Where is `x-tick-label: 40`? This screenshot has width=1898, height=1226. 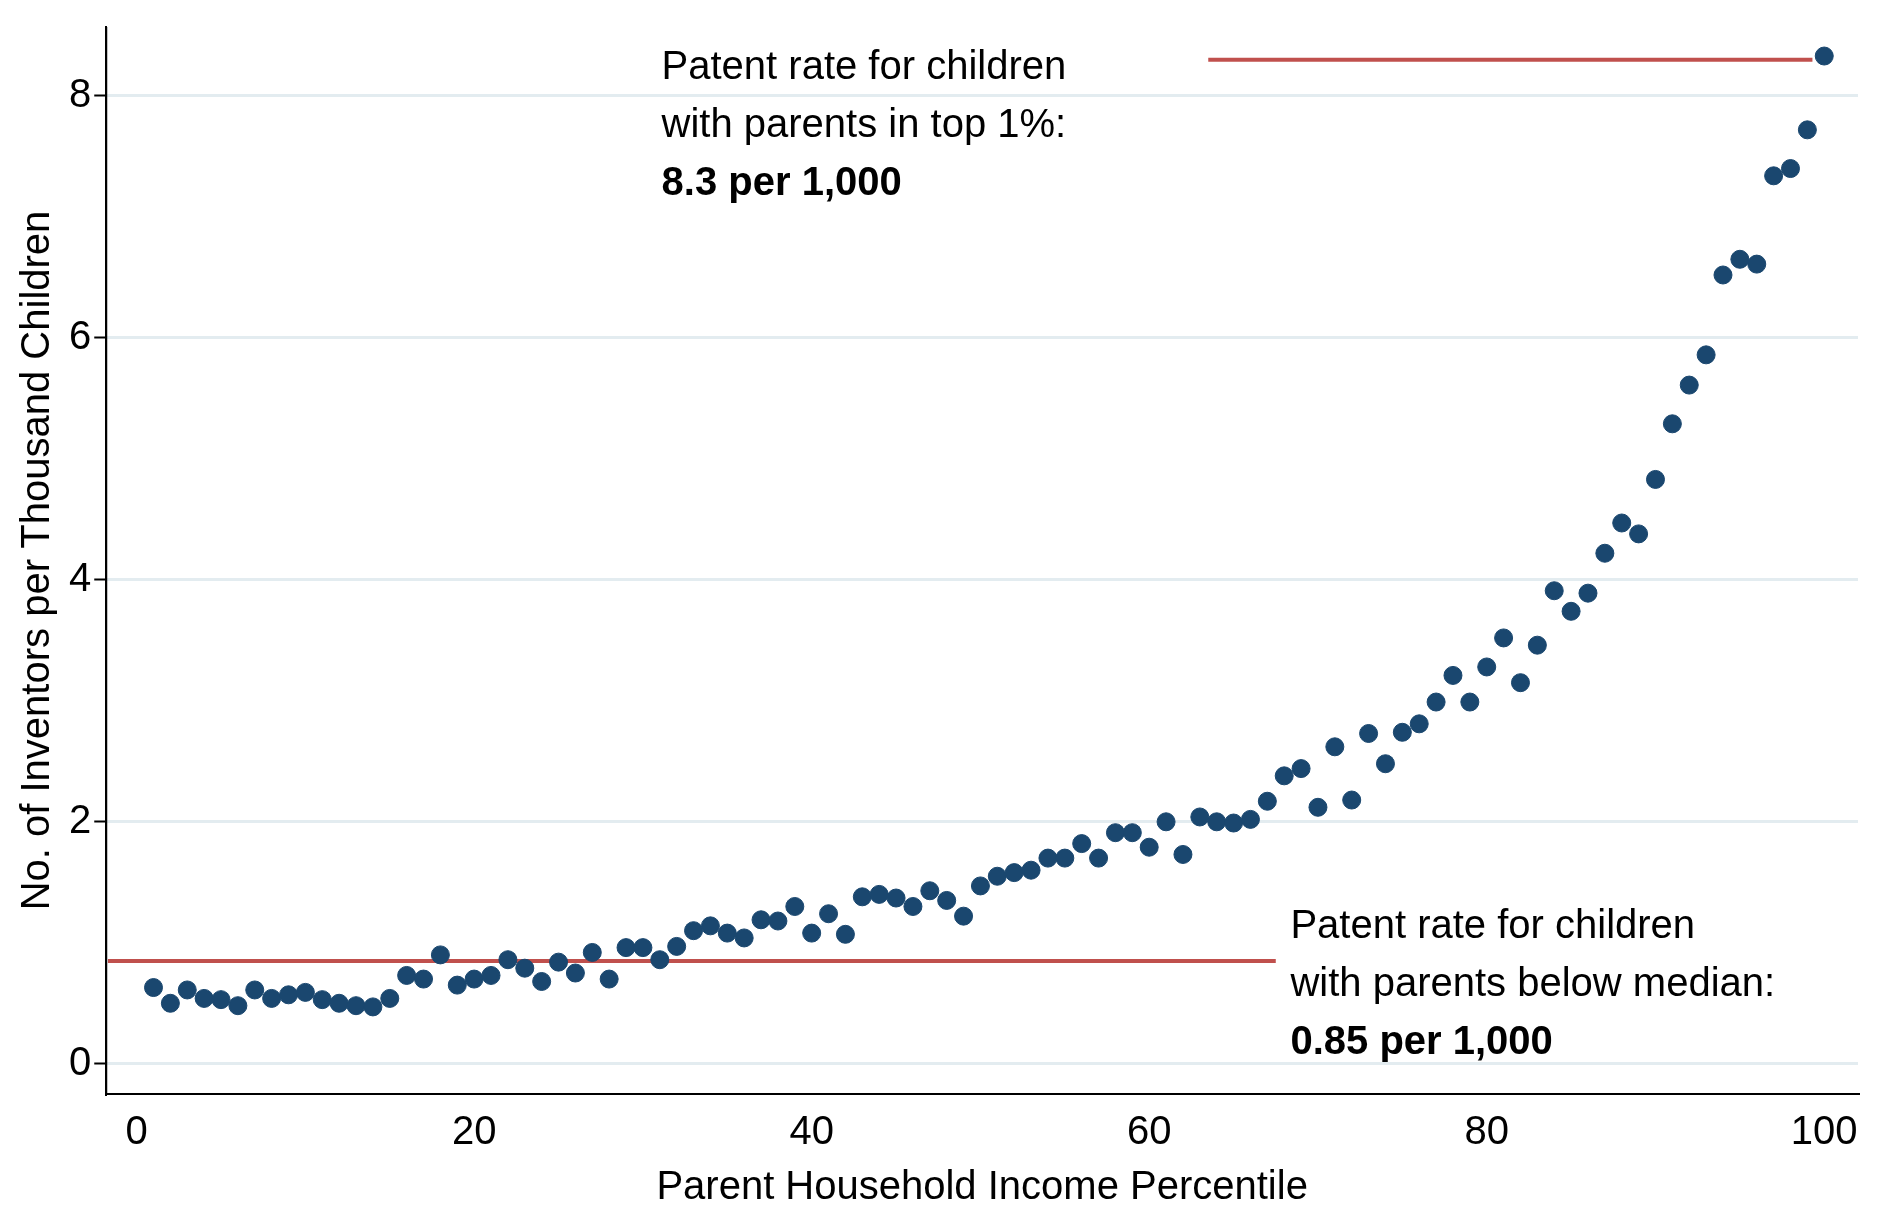 x-tick-label: 40 is located at coordinates (811, 1130).